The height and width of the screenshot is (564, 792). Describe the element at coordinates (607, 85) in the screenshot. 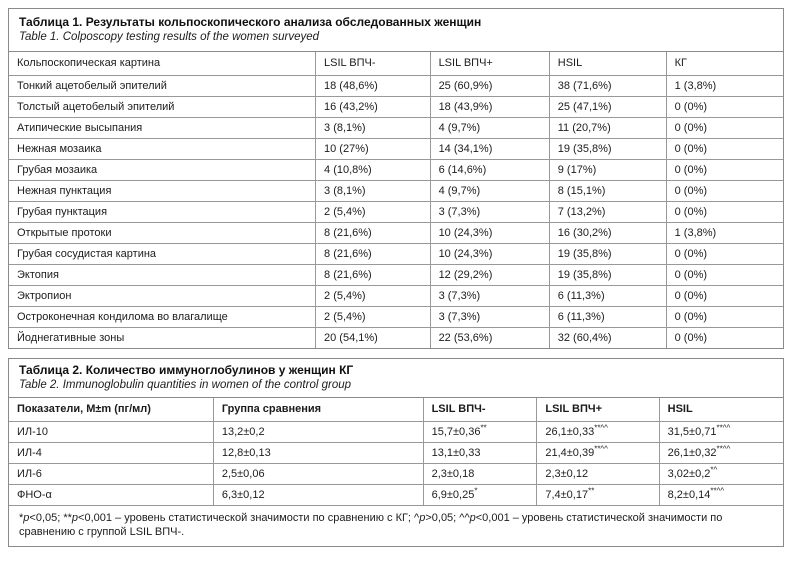

I see `data-cell: 38 (71,6%)` at that location.